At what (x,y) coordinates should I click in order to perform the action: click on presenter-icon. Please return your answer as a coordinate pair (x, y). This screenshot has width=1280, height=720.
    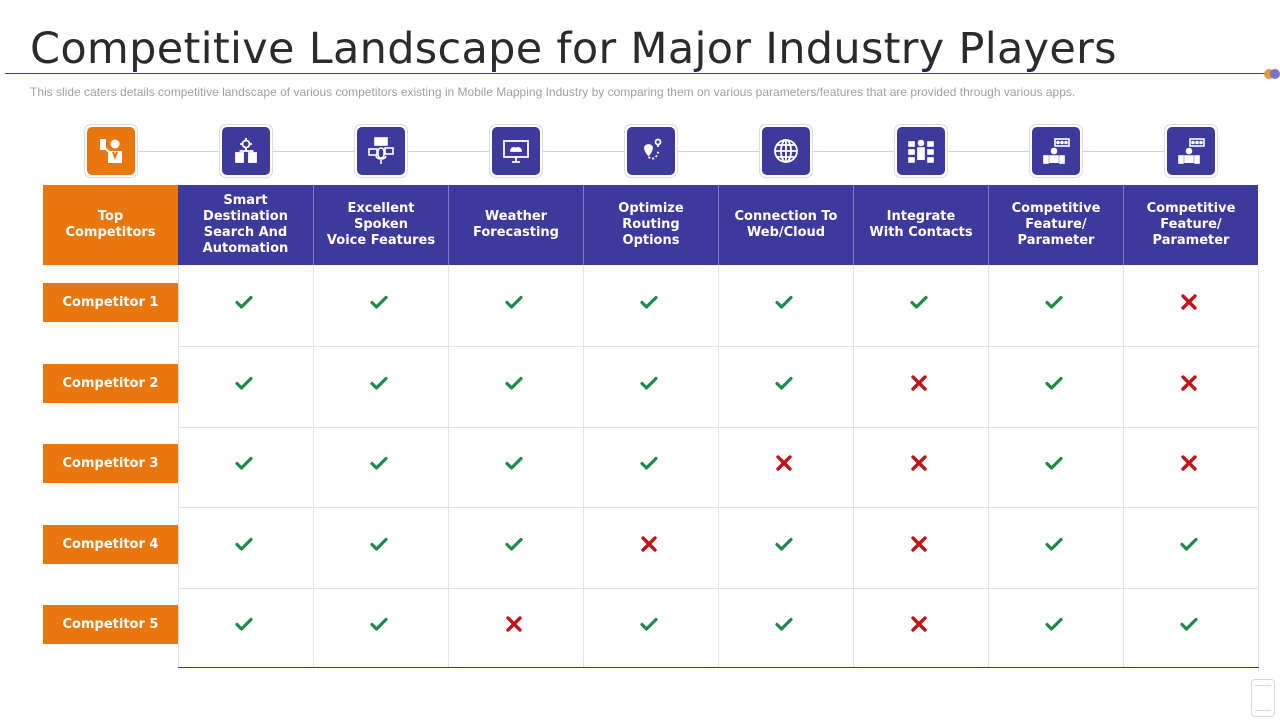
    Looking at the image, I should click on (110, 151).